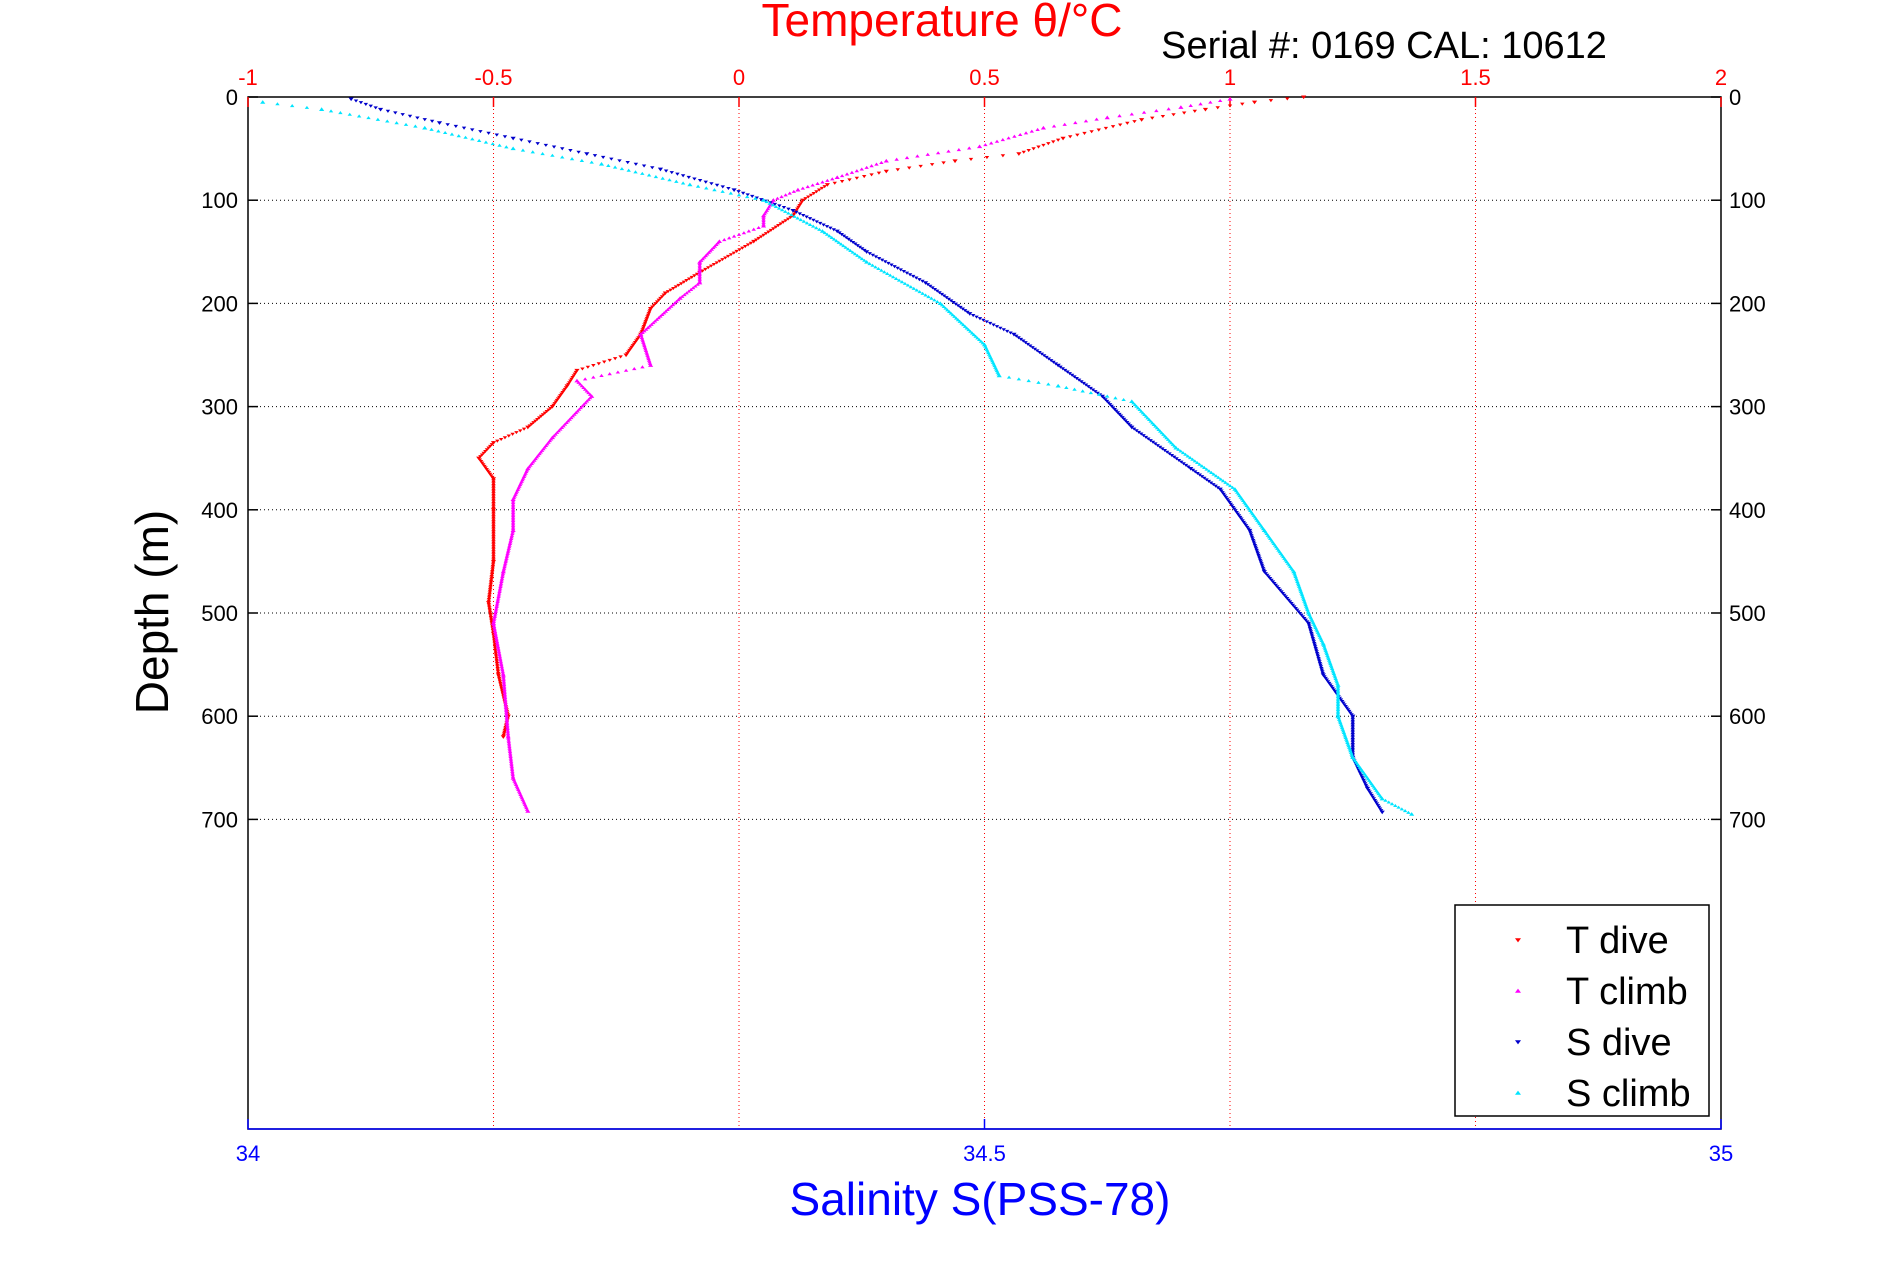 Image resolution: width=1891 pixels, height=1262 pixels. Describe the element at coordinates (219, 303) in the screenshot. I see `depth-tick-label-left: 200` at that location.